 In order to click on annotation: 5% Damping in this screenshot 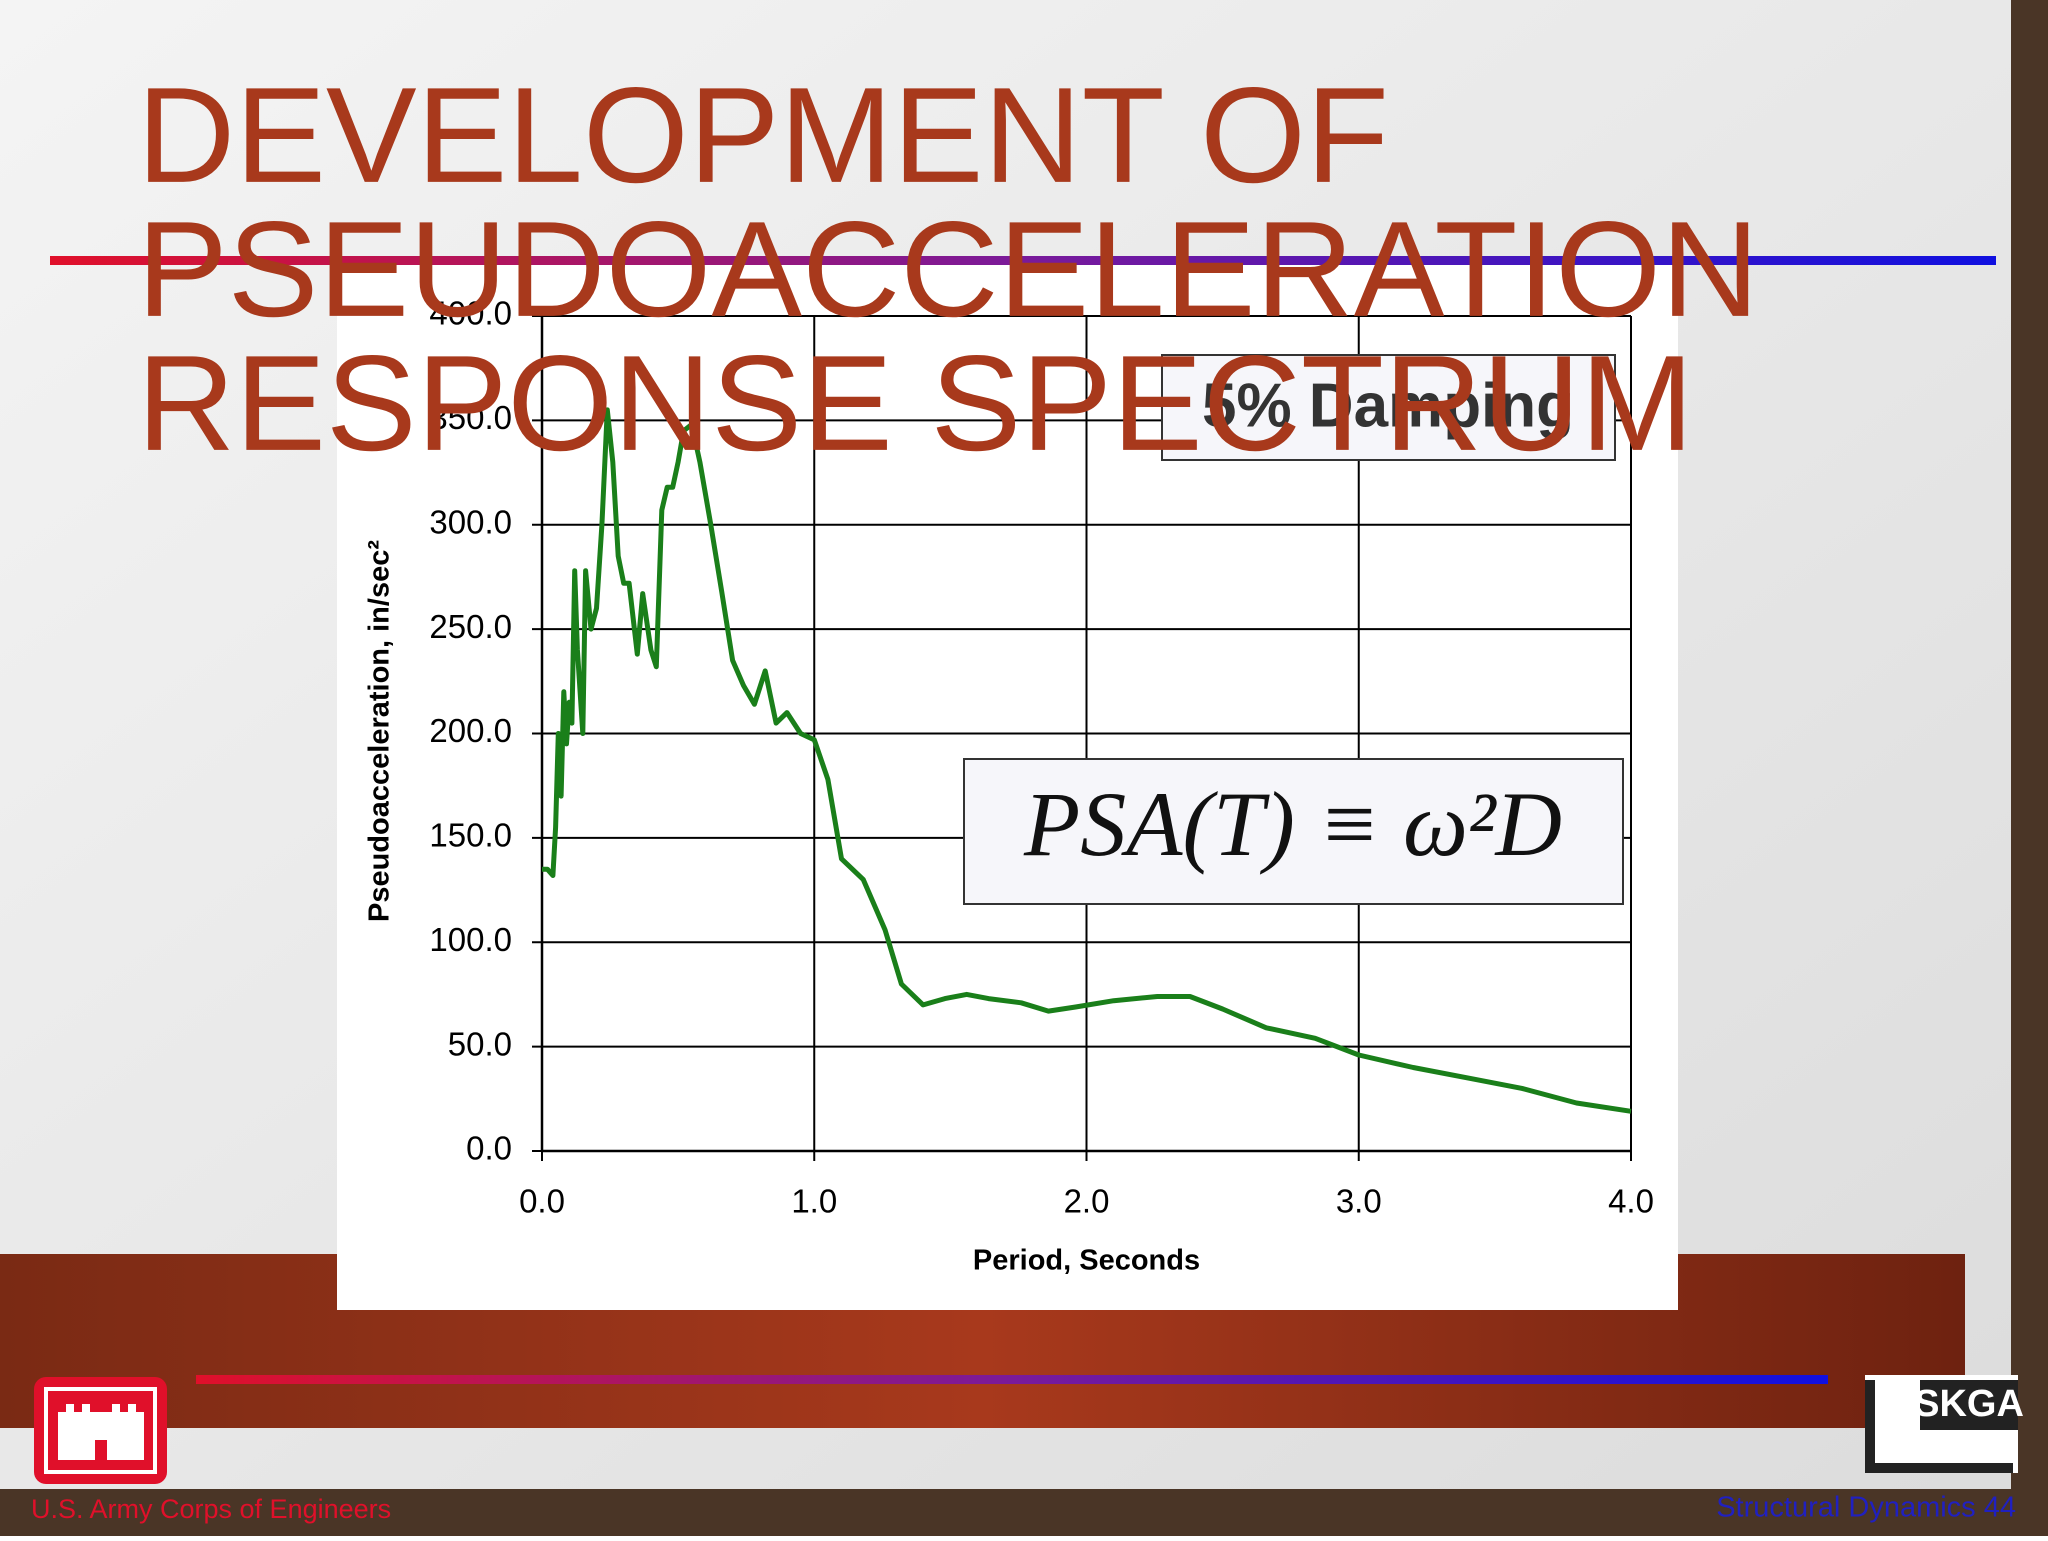, I will do `click(1388, 405)`.